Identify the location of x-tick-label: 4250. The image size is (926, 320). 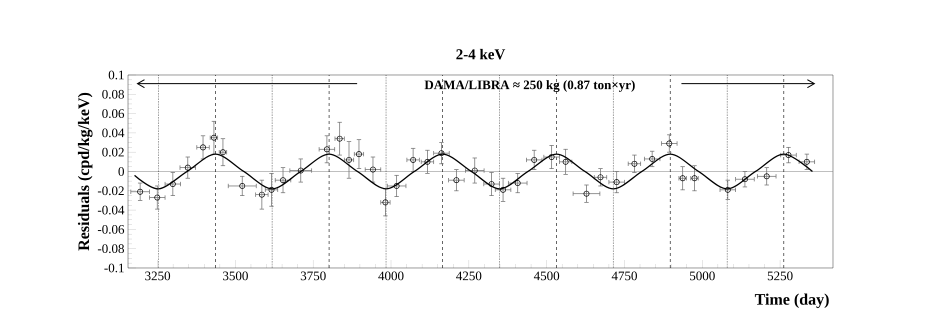
(469, 276).